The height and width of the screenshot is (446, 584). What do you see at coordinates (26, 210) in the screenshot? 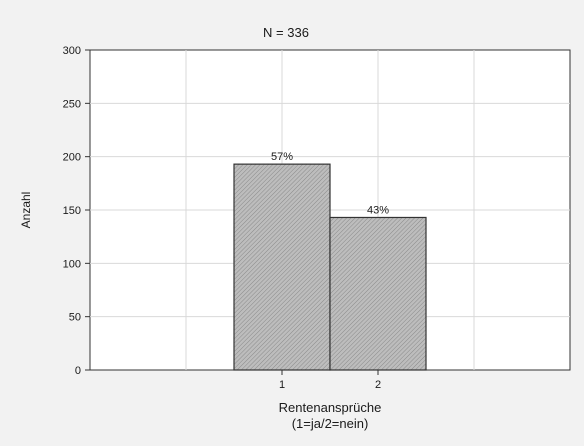
I see `y-axis-label: Anzahl` at bounding box center [26, 210].